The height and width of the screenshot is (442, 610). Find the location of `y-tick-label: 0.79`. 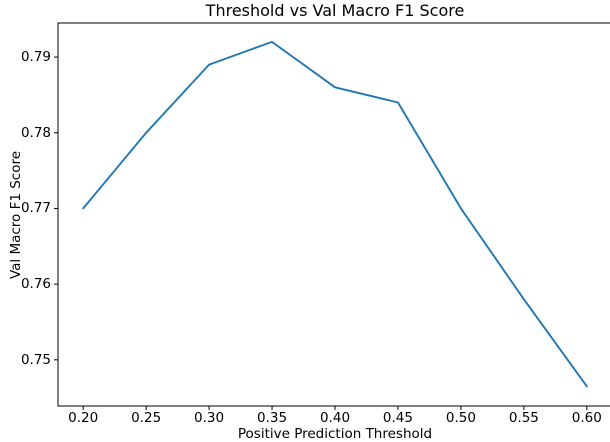

y-tick-label: 0.79 is located at coordinates (35, 57).